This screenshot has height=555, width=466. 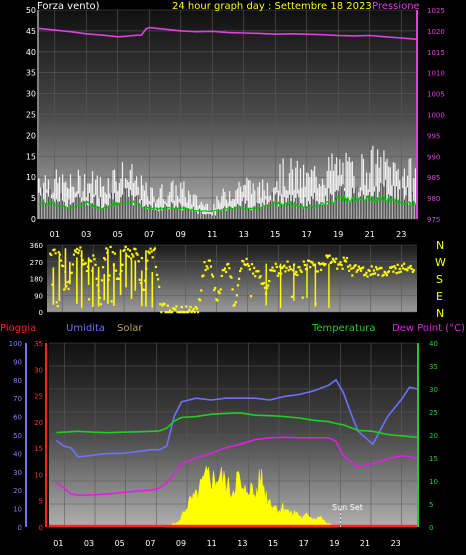 I want to click on temperature-tick-label: 40, so click(x=433, y=344).